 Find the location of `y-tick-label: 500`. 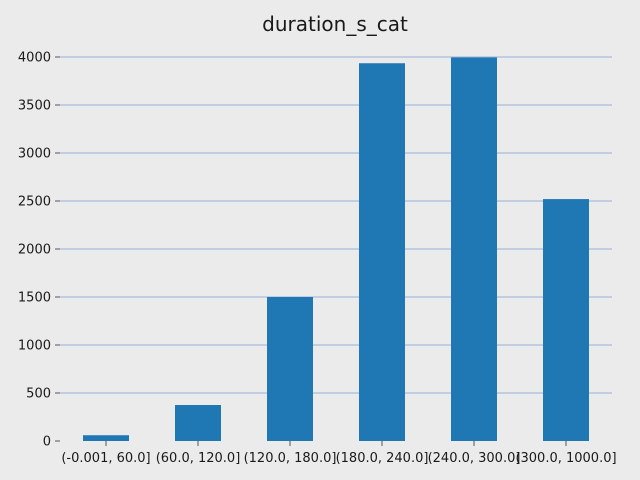

y-tick-label: 500 is located at coordinates (38, 394).